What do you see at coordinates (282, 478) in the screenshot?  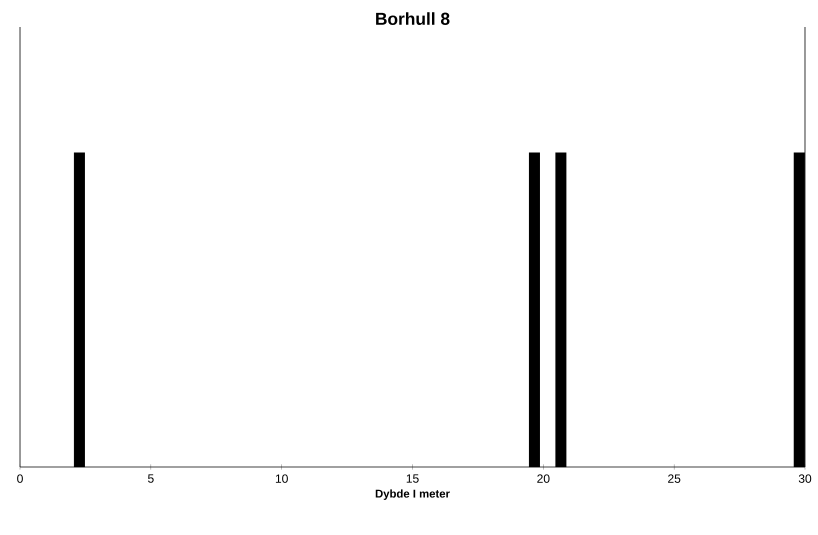 I see `x-tick-label: 10` at bounding box center [282, 478].